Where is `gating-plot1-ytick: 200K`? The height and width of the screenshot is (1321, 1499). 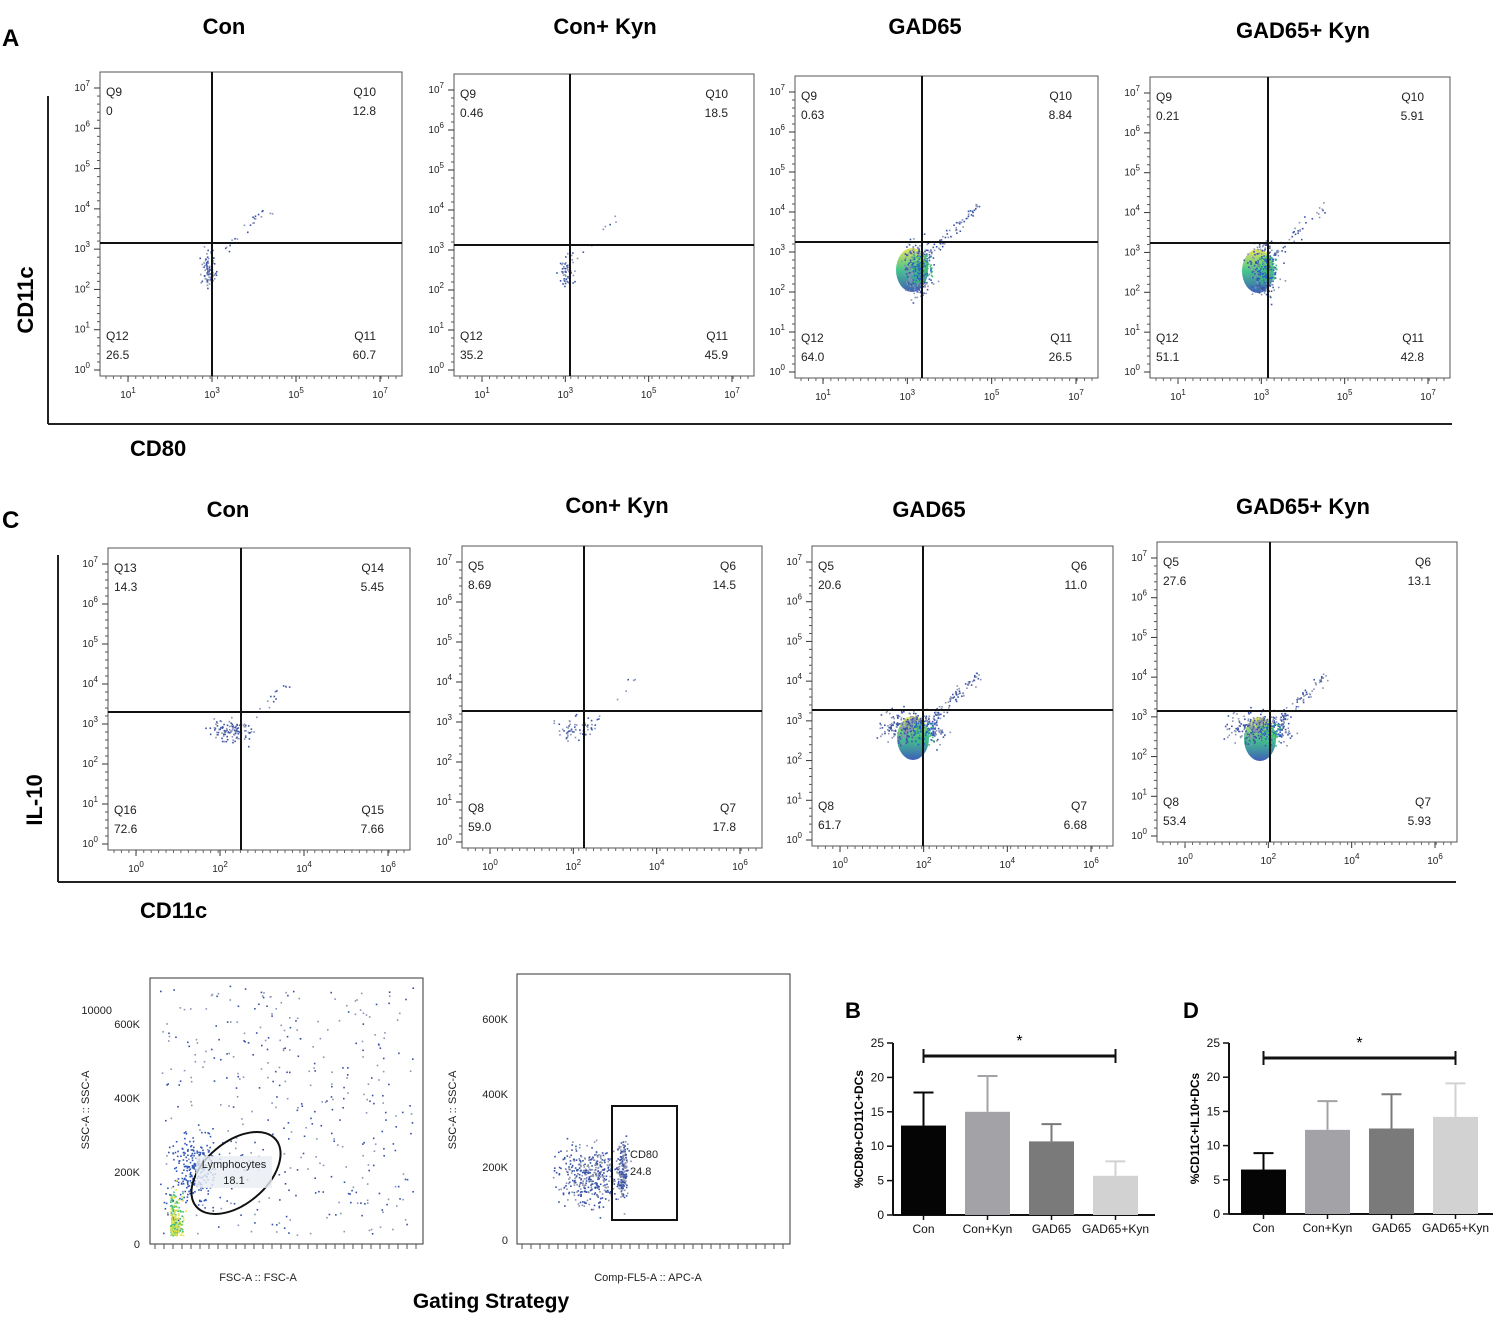 gating-plot1-ytick: 200K is located at coordinates (127, 1173).